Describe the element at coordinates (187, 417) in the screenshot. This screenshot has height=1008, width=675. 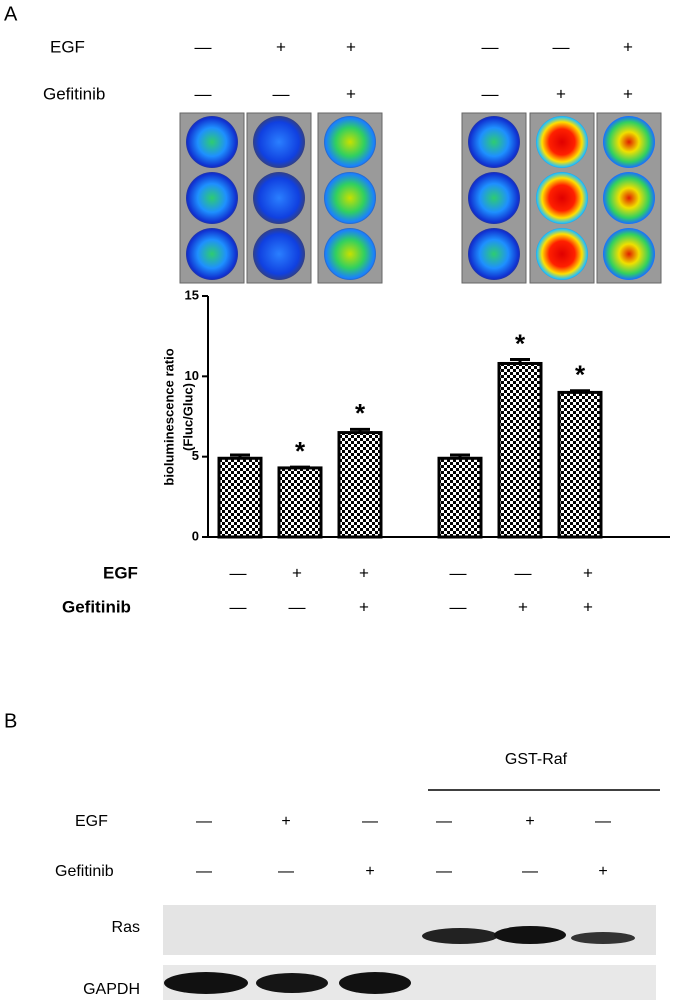
I see `y-axis-label: (Fluc/Gluc)` at that location.